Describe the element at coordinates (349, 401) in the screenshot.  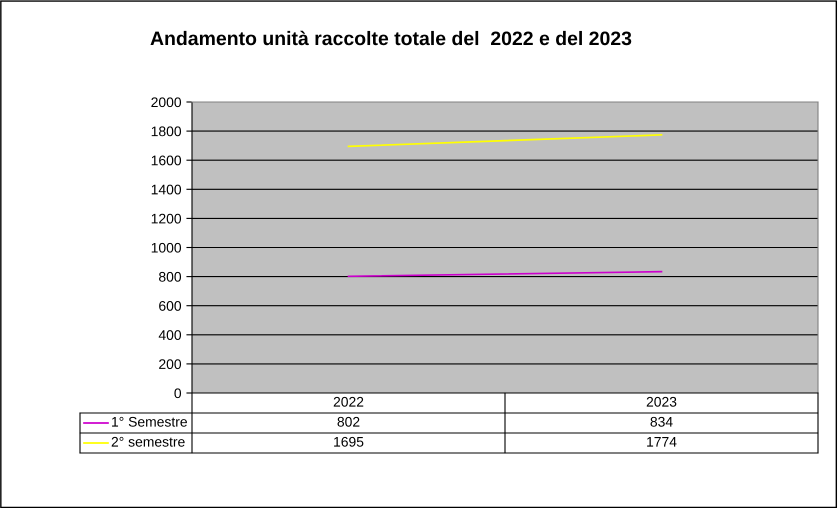
I see `x-tick-label: 2022` at that location.